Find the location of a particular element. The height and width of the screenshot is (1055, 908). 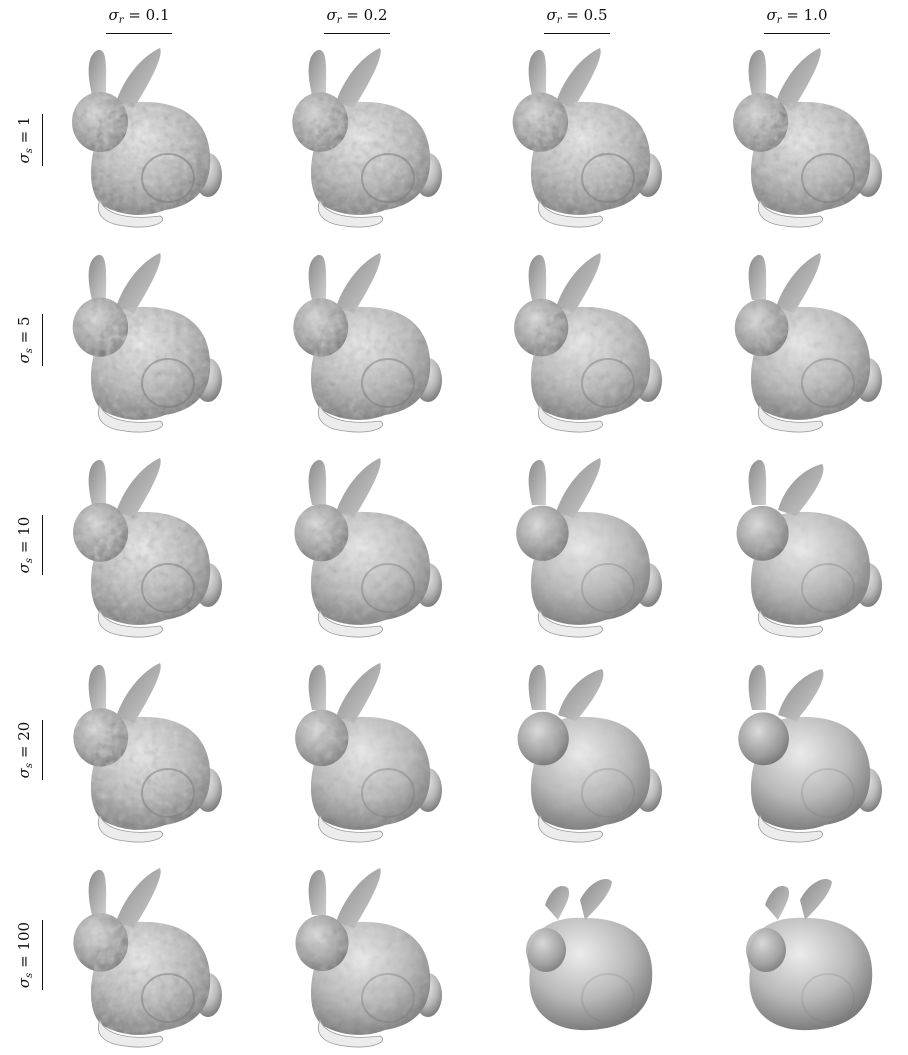

bunny-render-row5-col4 is located at coordinates (800, 957).